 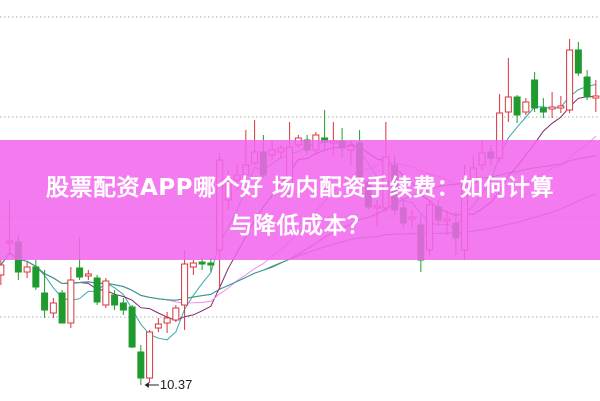 What do you see at coordinates (300, 226) in the screenshot?
I see `title-line-2: 与降低成本？` at bounding box center [300, 226].